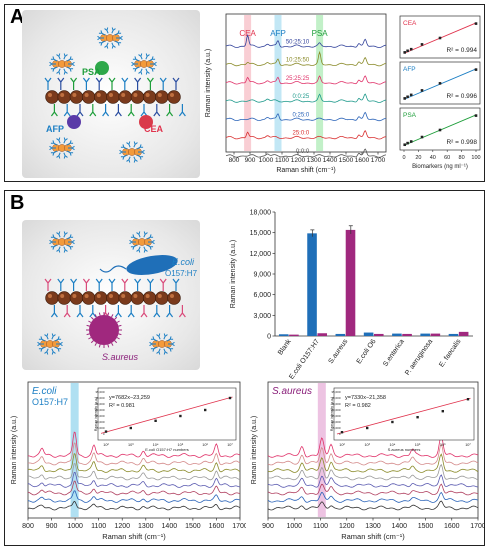 The width and height of the screenshot is (489, 550). What do you see at coordinates (403, 158) in the screenshot?
I see `x-tick-label: 0` at bounding box center [403, 158].